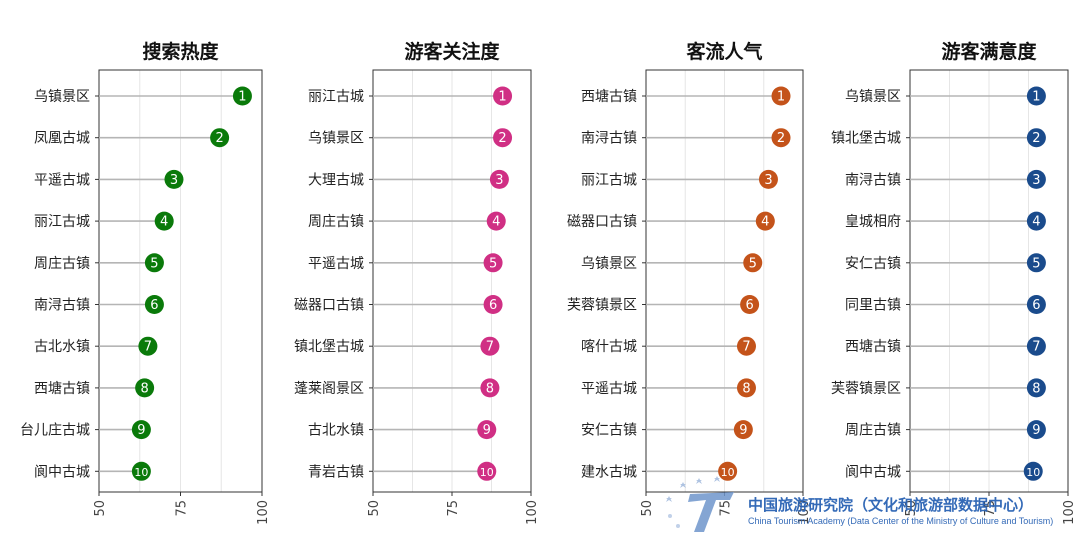 The width and height of the screenshot is (1080, 540). Describe the element at coordinates (62, 139) in the screenshot. I see `category-label: 凤凰古城` at that location.